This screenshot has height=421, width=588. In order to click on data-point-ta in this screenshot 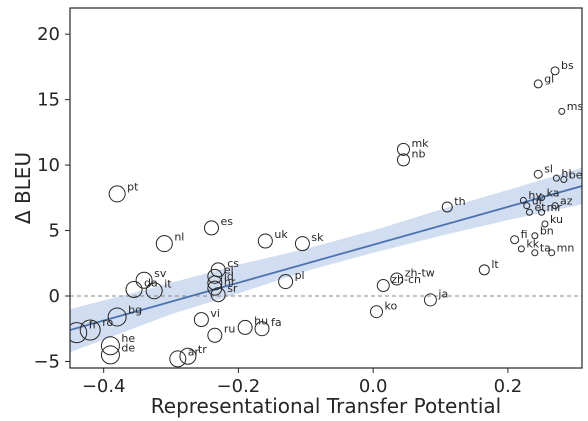, I will do `click(535, 253)`.